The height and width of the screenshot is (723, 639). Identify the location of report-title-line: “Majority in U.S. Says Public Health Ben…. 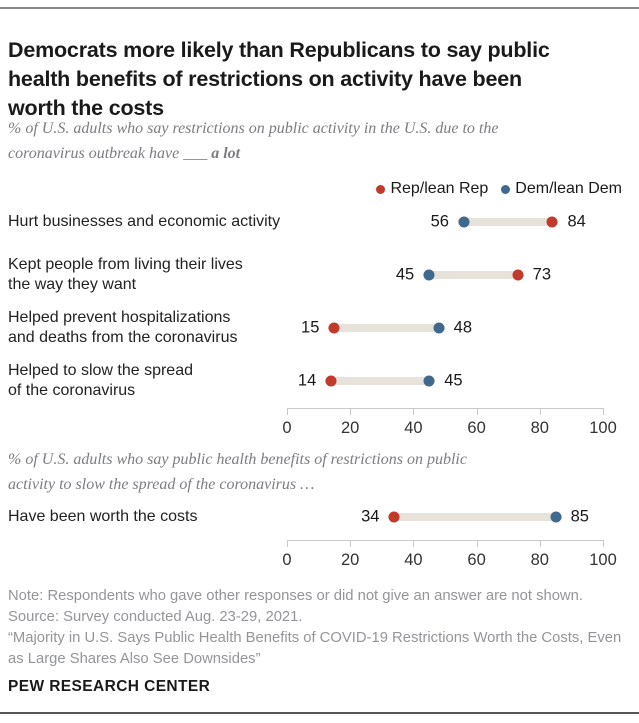
(315, 648).